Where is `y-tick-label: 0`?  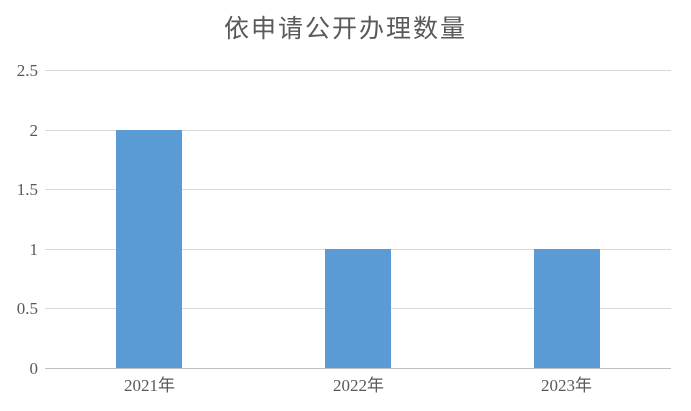
y-tick-label: 0 is located at coordinates (34, 368).